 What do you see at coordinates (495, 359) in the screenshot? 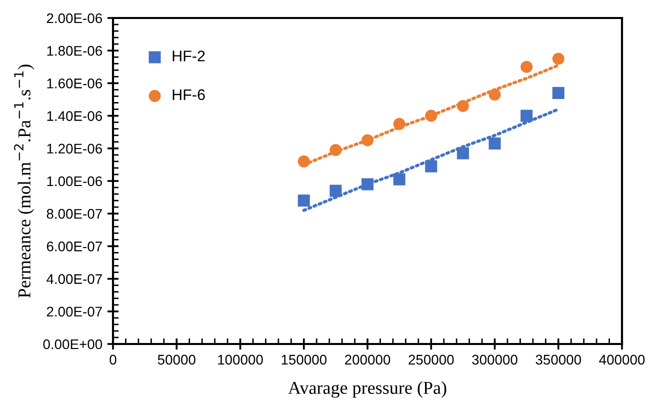
I see `x-tick-label: 300000` at bounding box center [495, 359].